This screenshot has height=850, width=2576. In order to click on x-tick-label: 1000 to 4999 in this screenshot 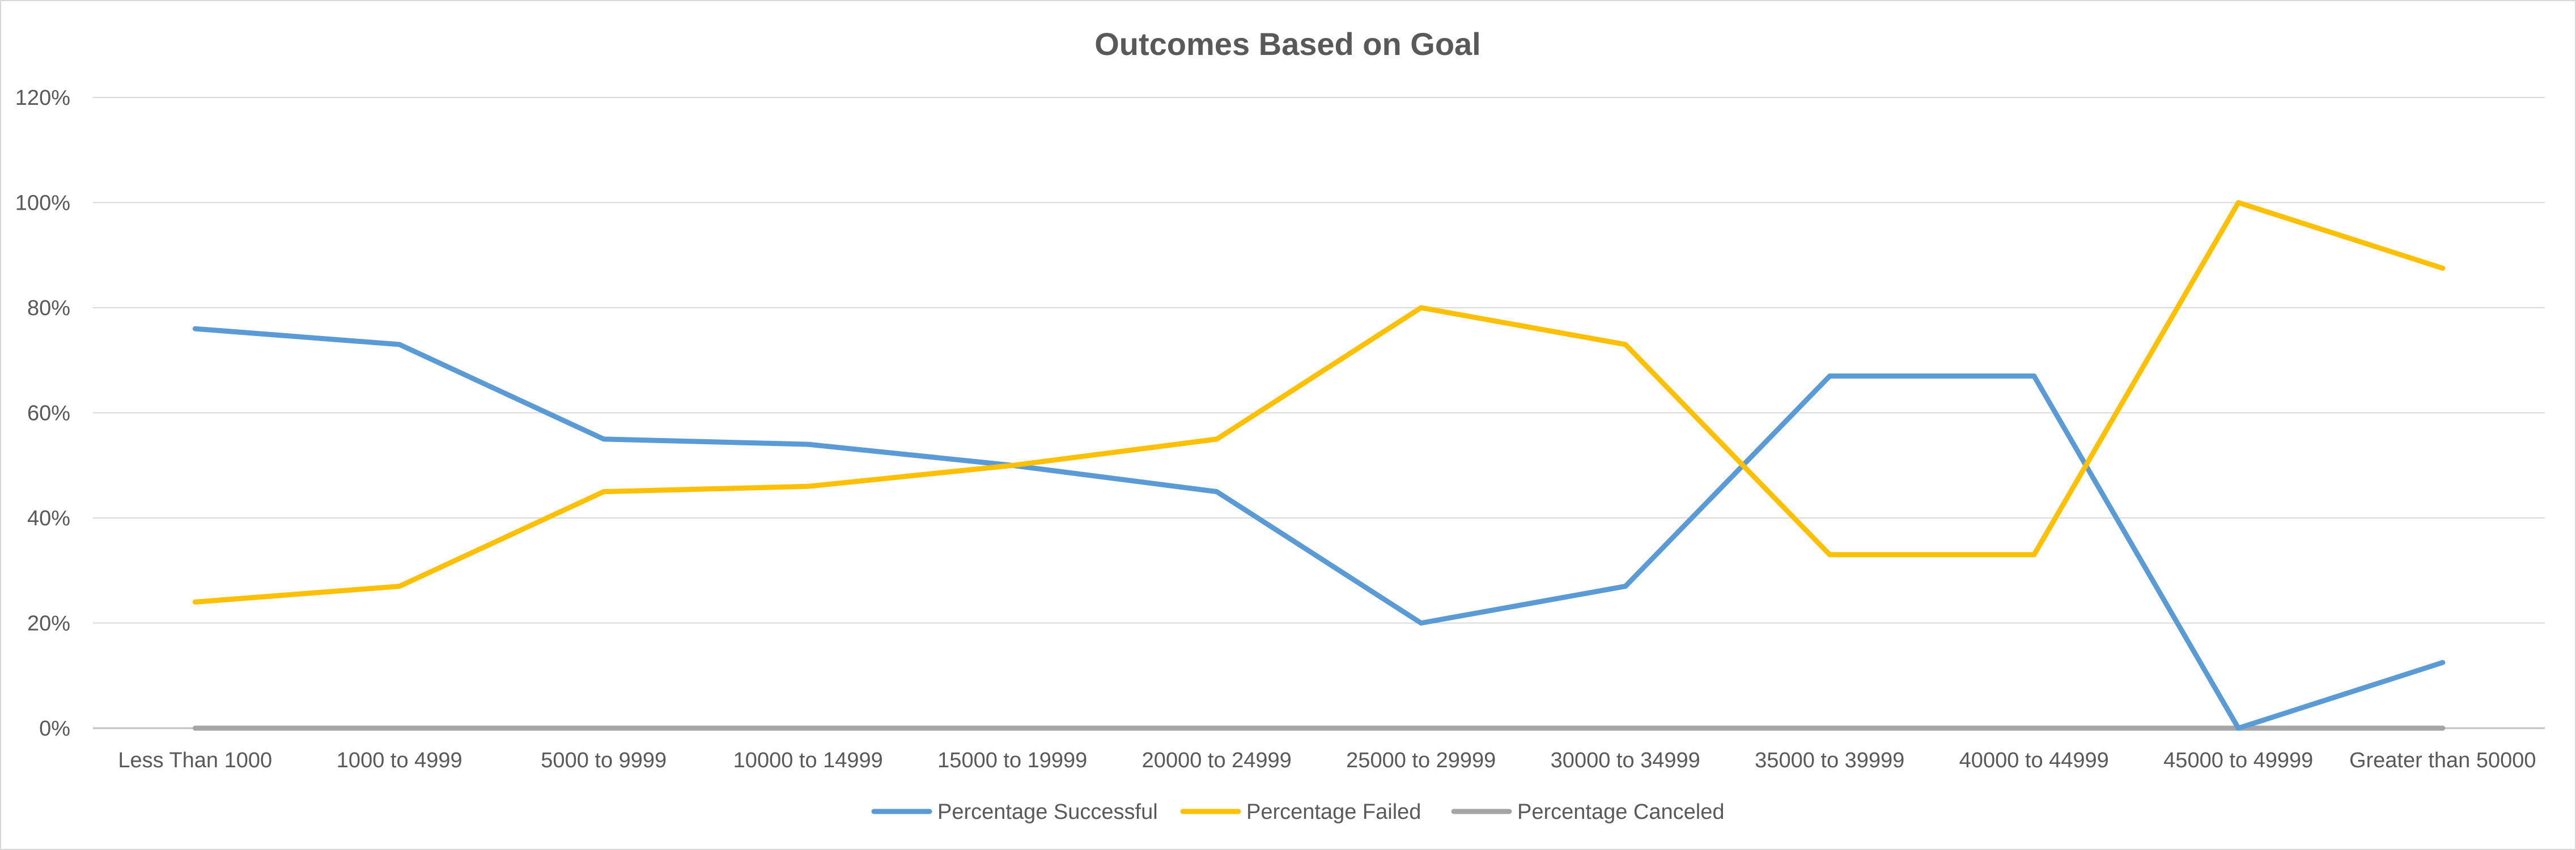, I will do `click(399, 760)`.